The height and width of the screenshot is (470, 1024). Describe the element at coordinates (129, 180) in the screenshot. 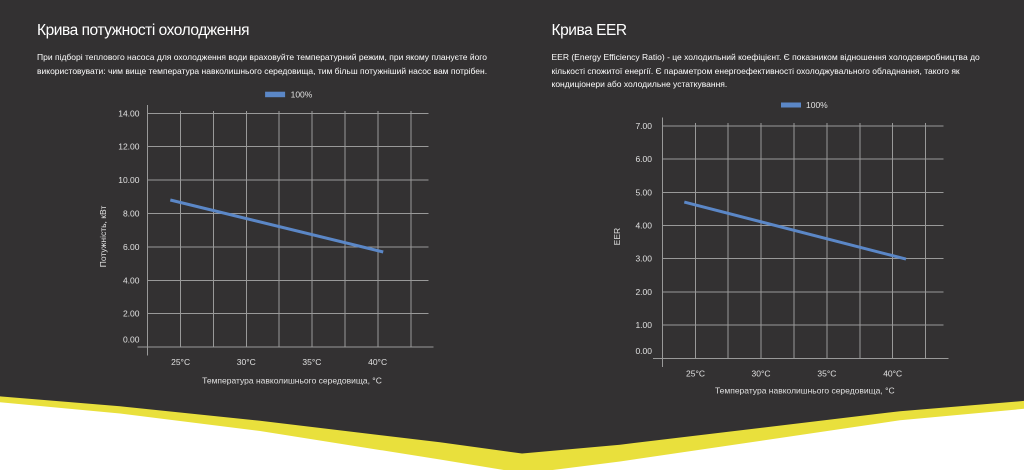

I see `svg-text: 10.00` at that location.